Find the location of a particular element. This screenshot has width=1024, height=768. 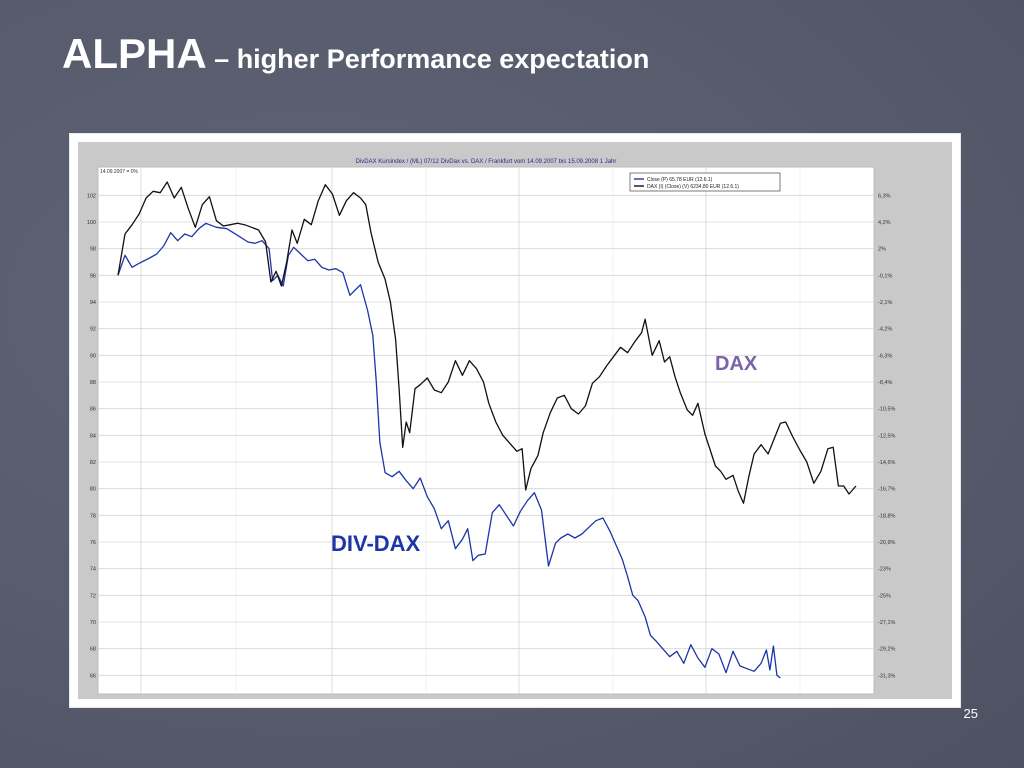

y-right-tick-label: -10,5% is located at coordinates (887, 410).